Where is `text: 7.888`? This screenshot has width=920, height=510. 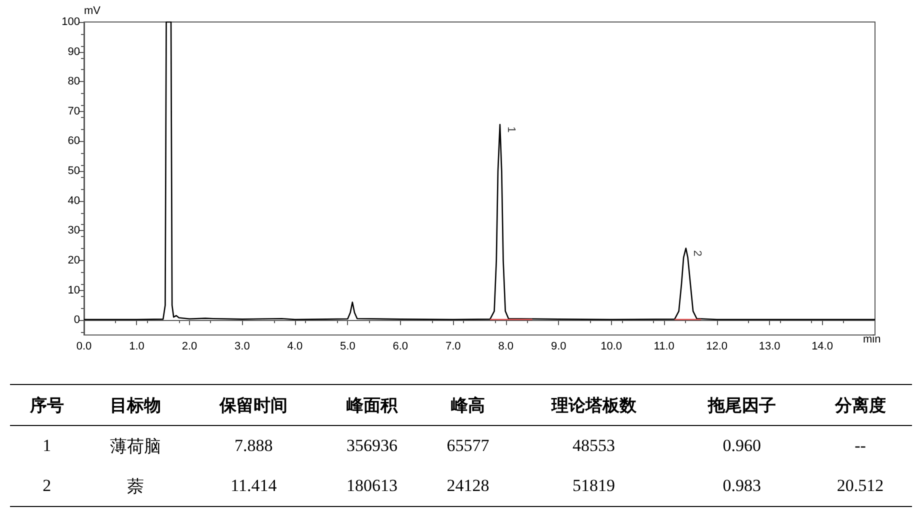
text: 7.888 is located at coordinates (253, 445).